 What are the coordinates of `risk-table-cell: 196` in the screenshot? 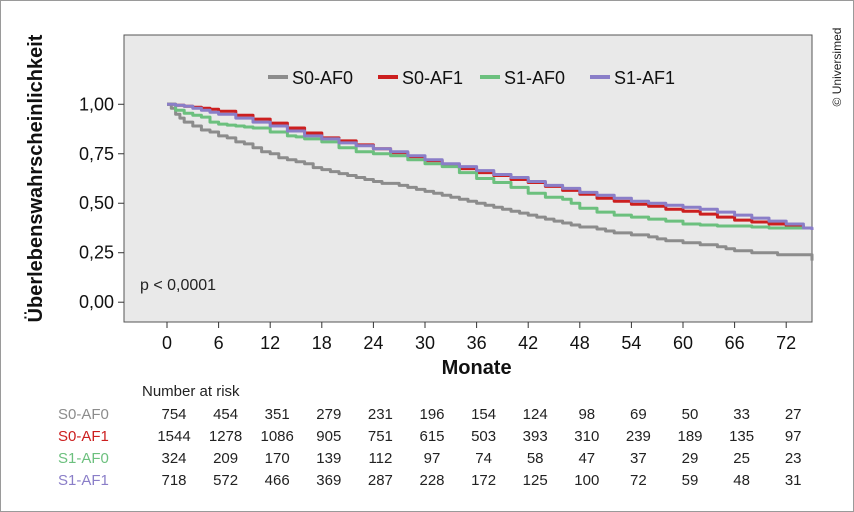 It's located at (431, 414).